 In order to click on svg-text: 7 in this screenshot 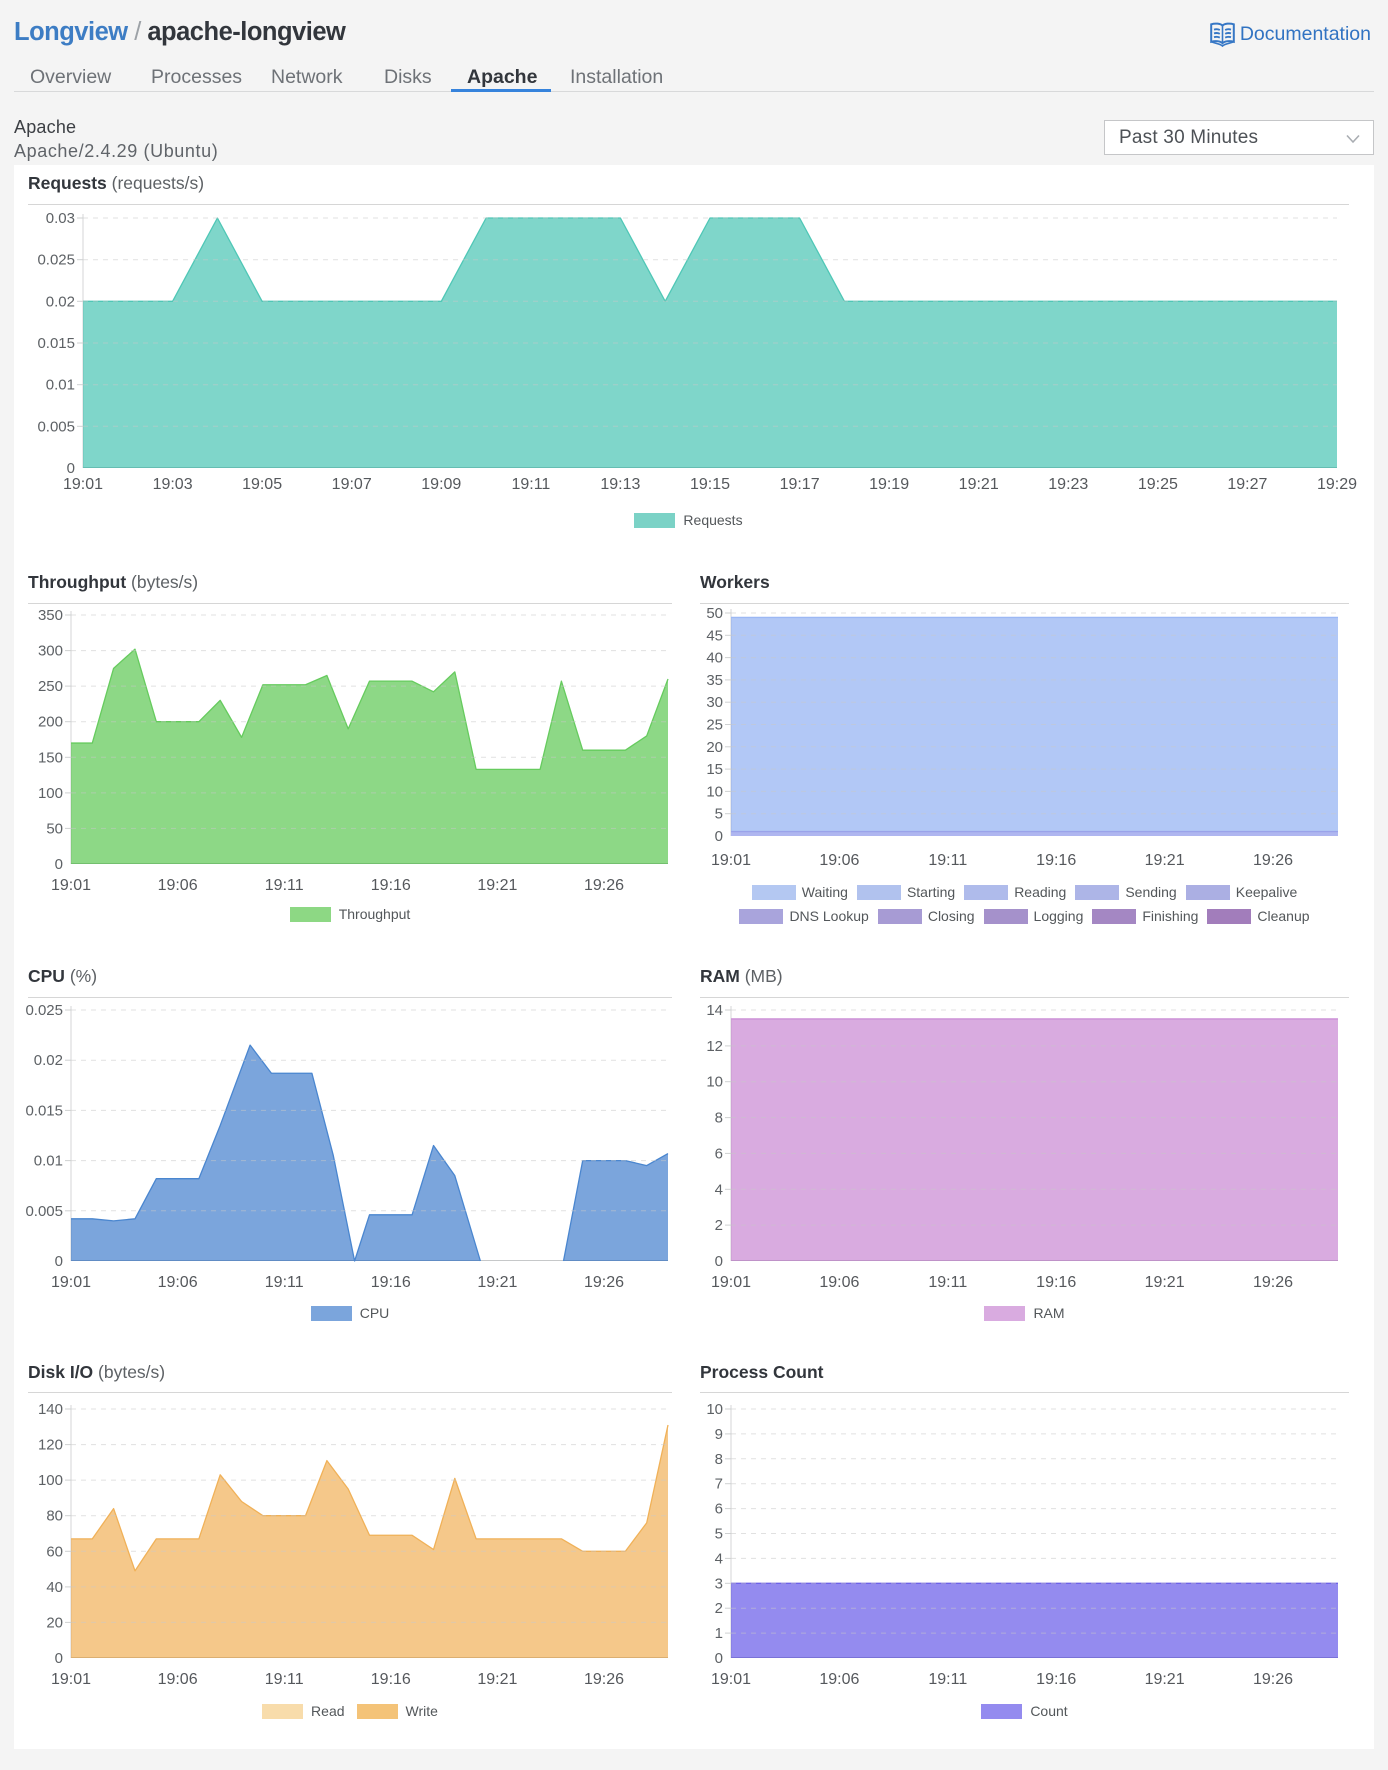, I will do `click(719, 1484)`.